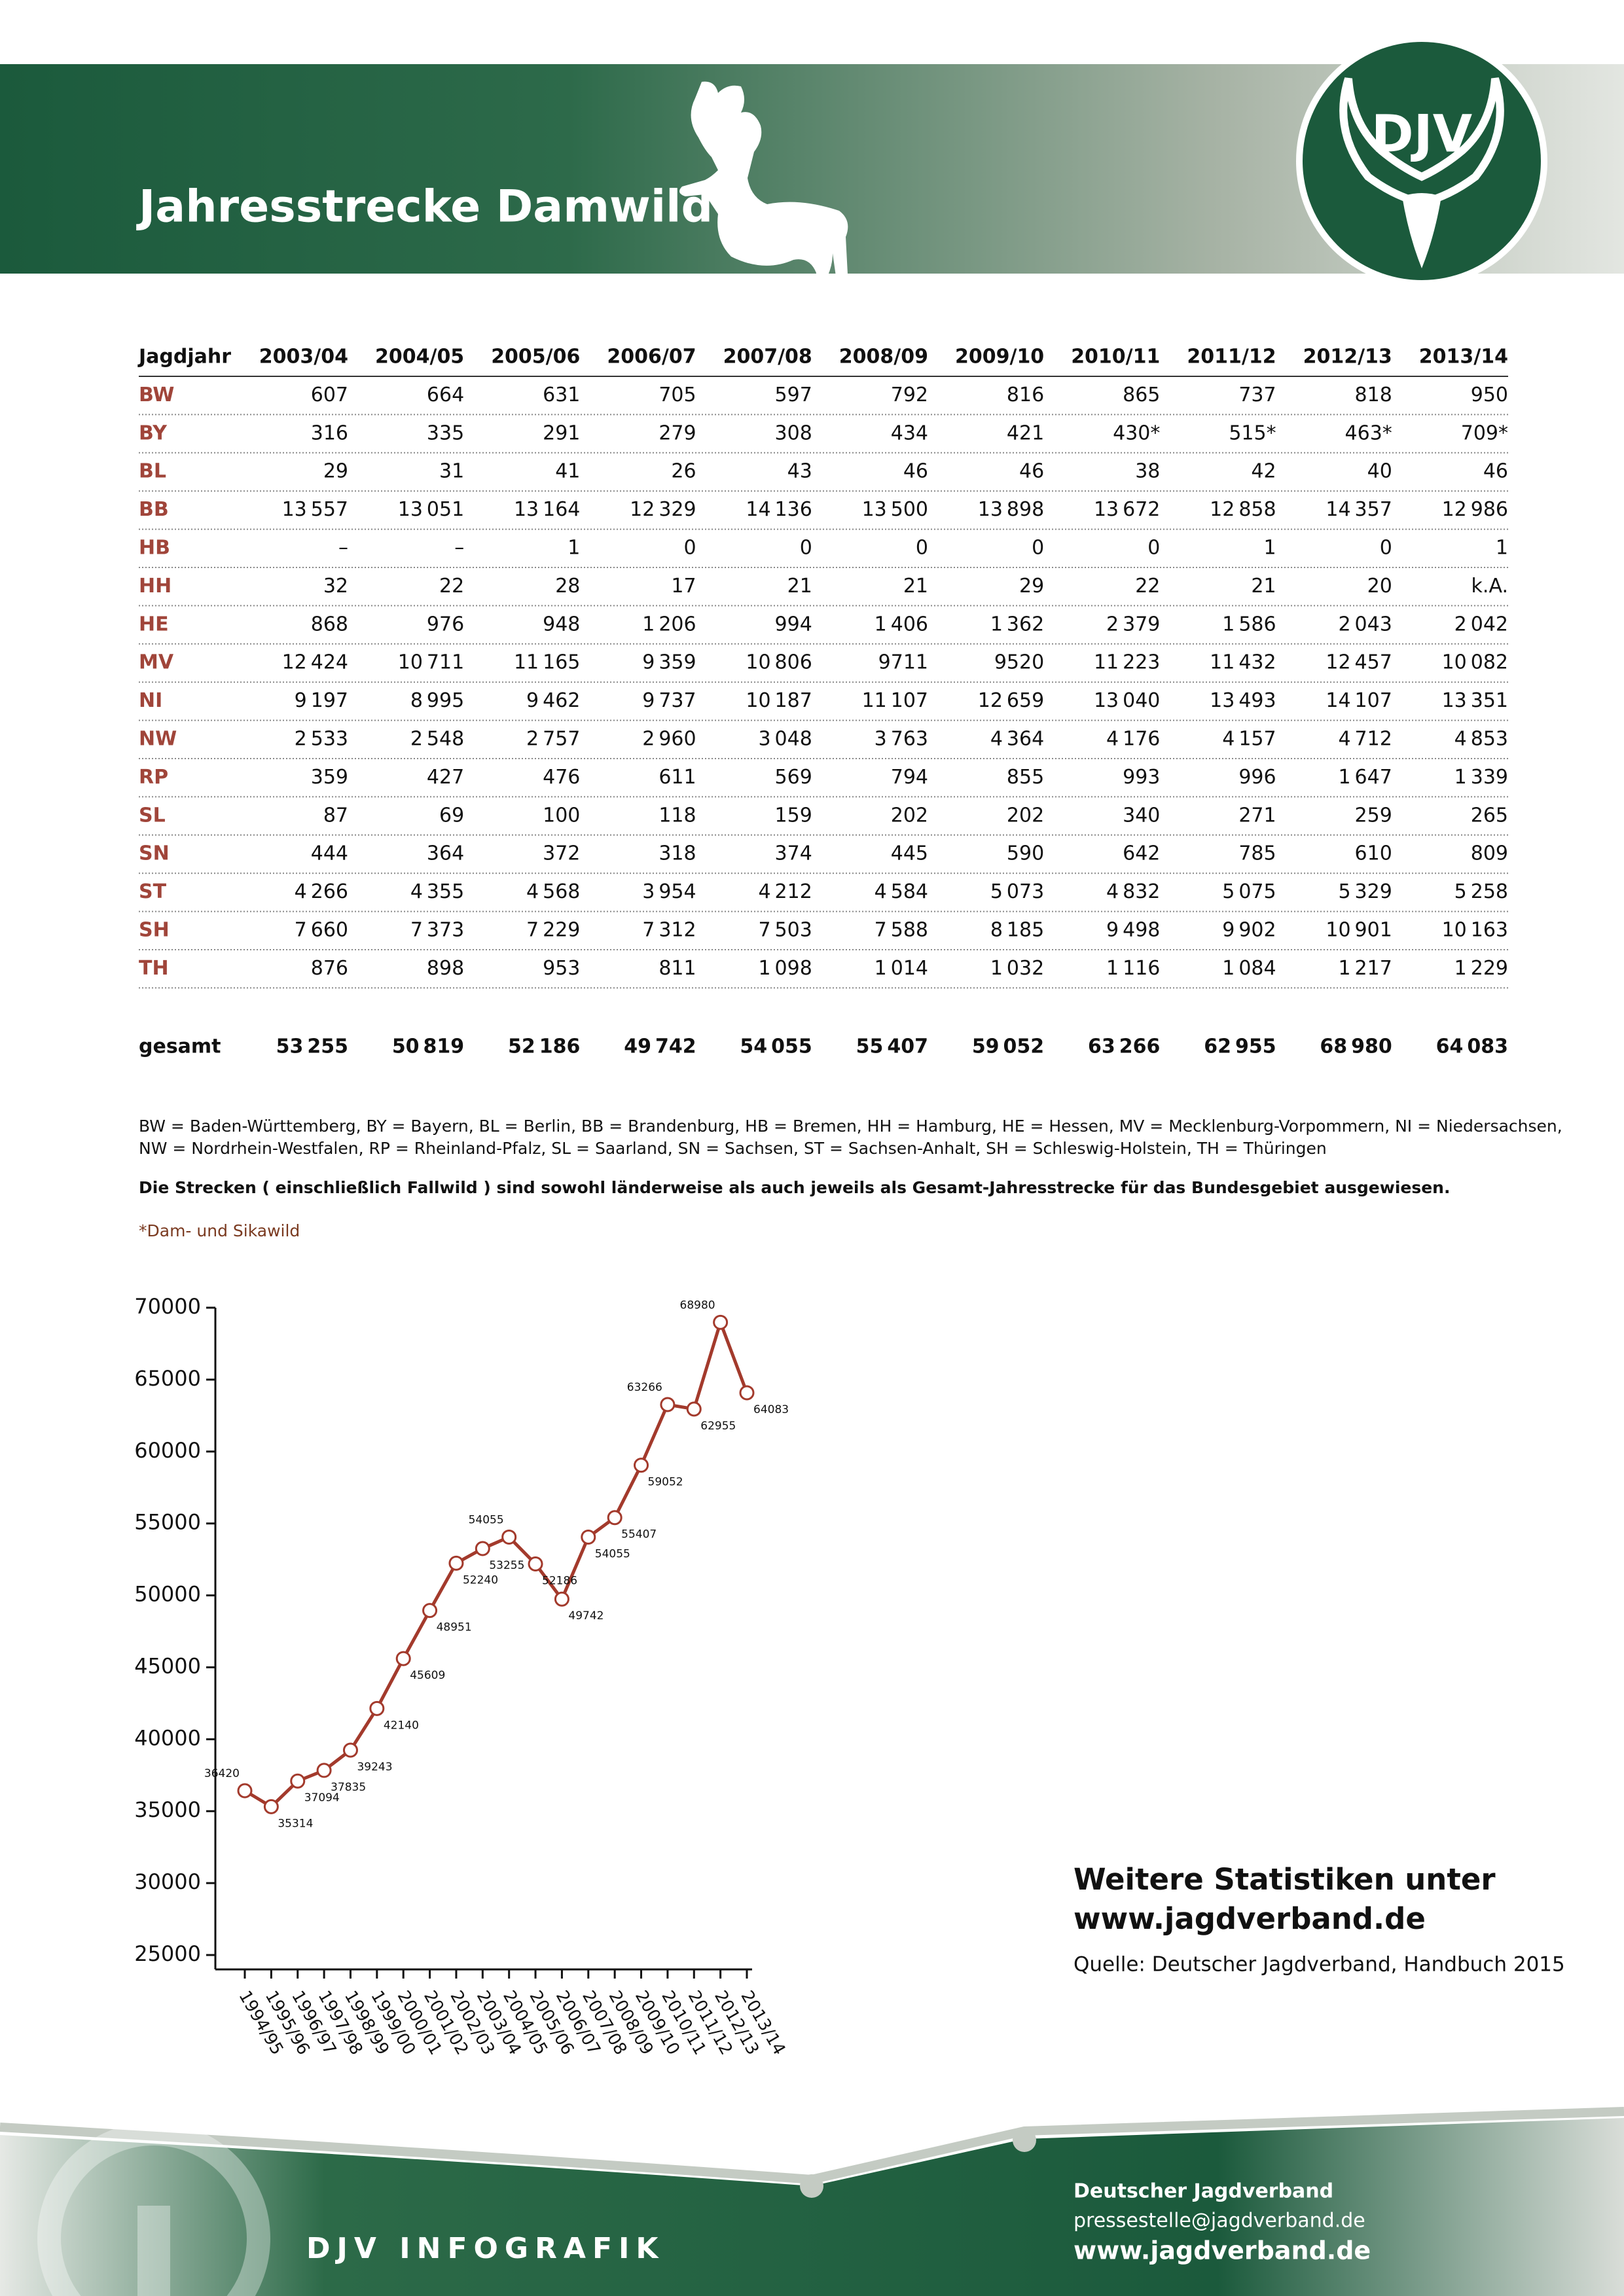 The image size is (1624, 2296). Describe the element at coordinates (167, 1737) in the screenshot. I see `y-tick-label: 40000` at that location.